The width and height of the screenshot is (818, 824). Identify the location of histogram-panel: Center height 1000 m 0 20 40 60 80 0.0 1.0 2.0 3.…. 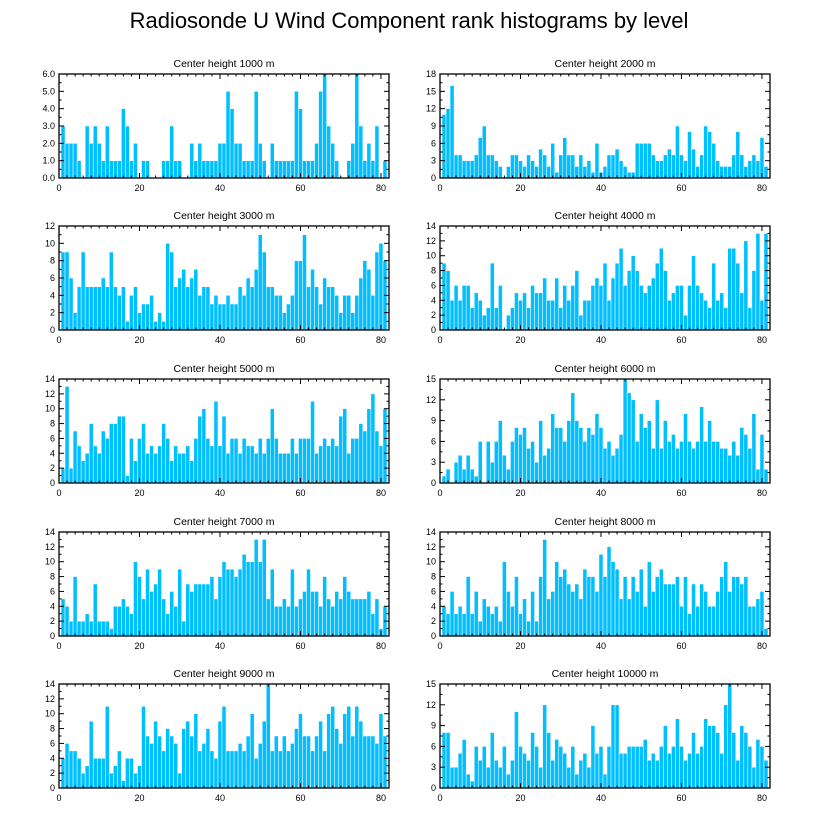
(216, 125).